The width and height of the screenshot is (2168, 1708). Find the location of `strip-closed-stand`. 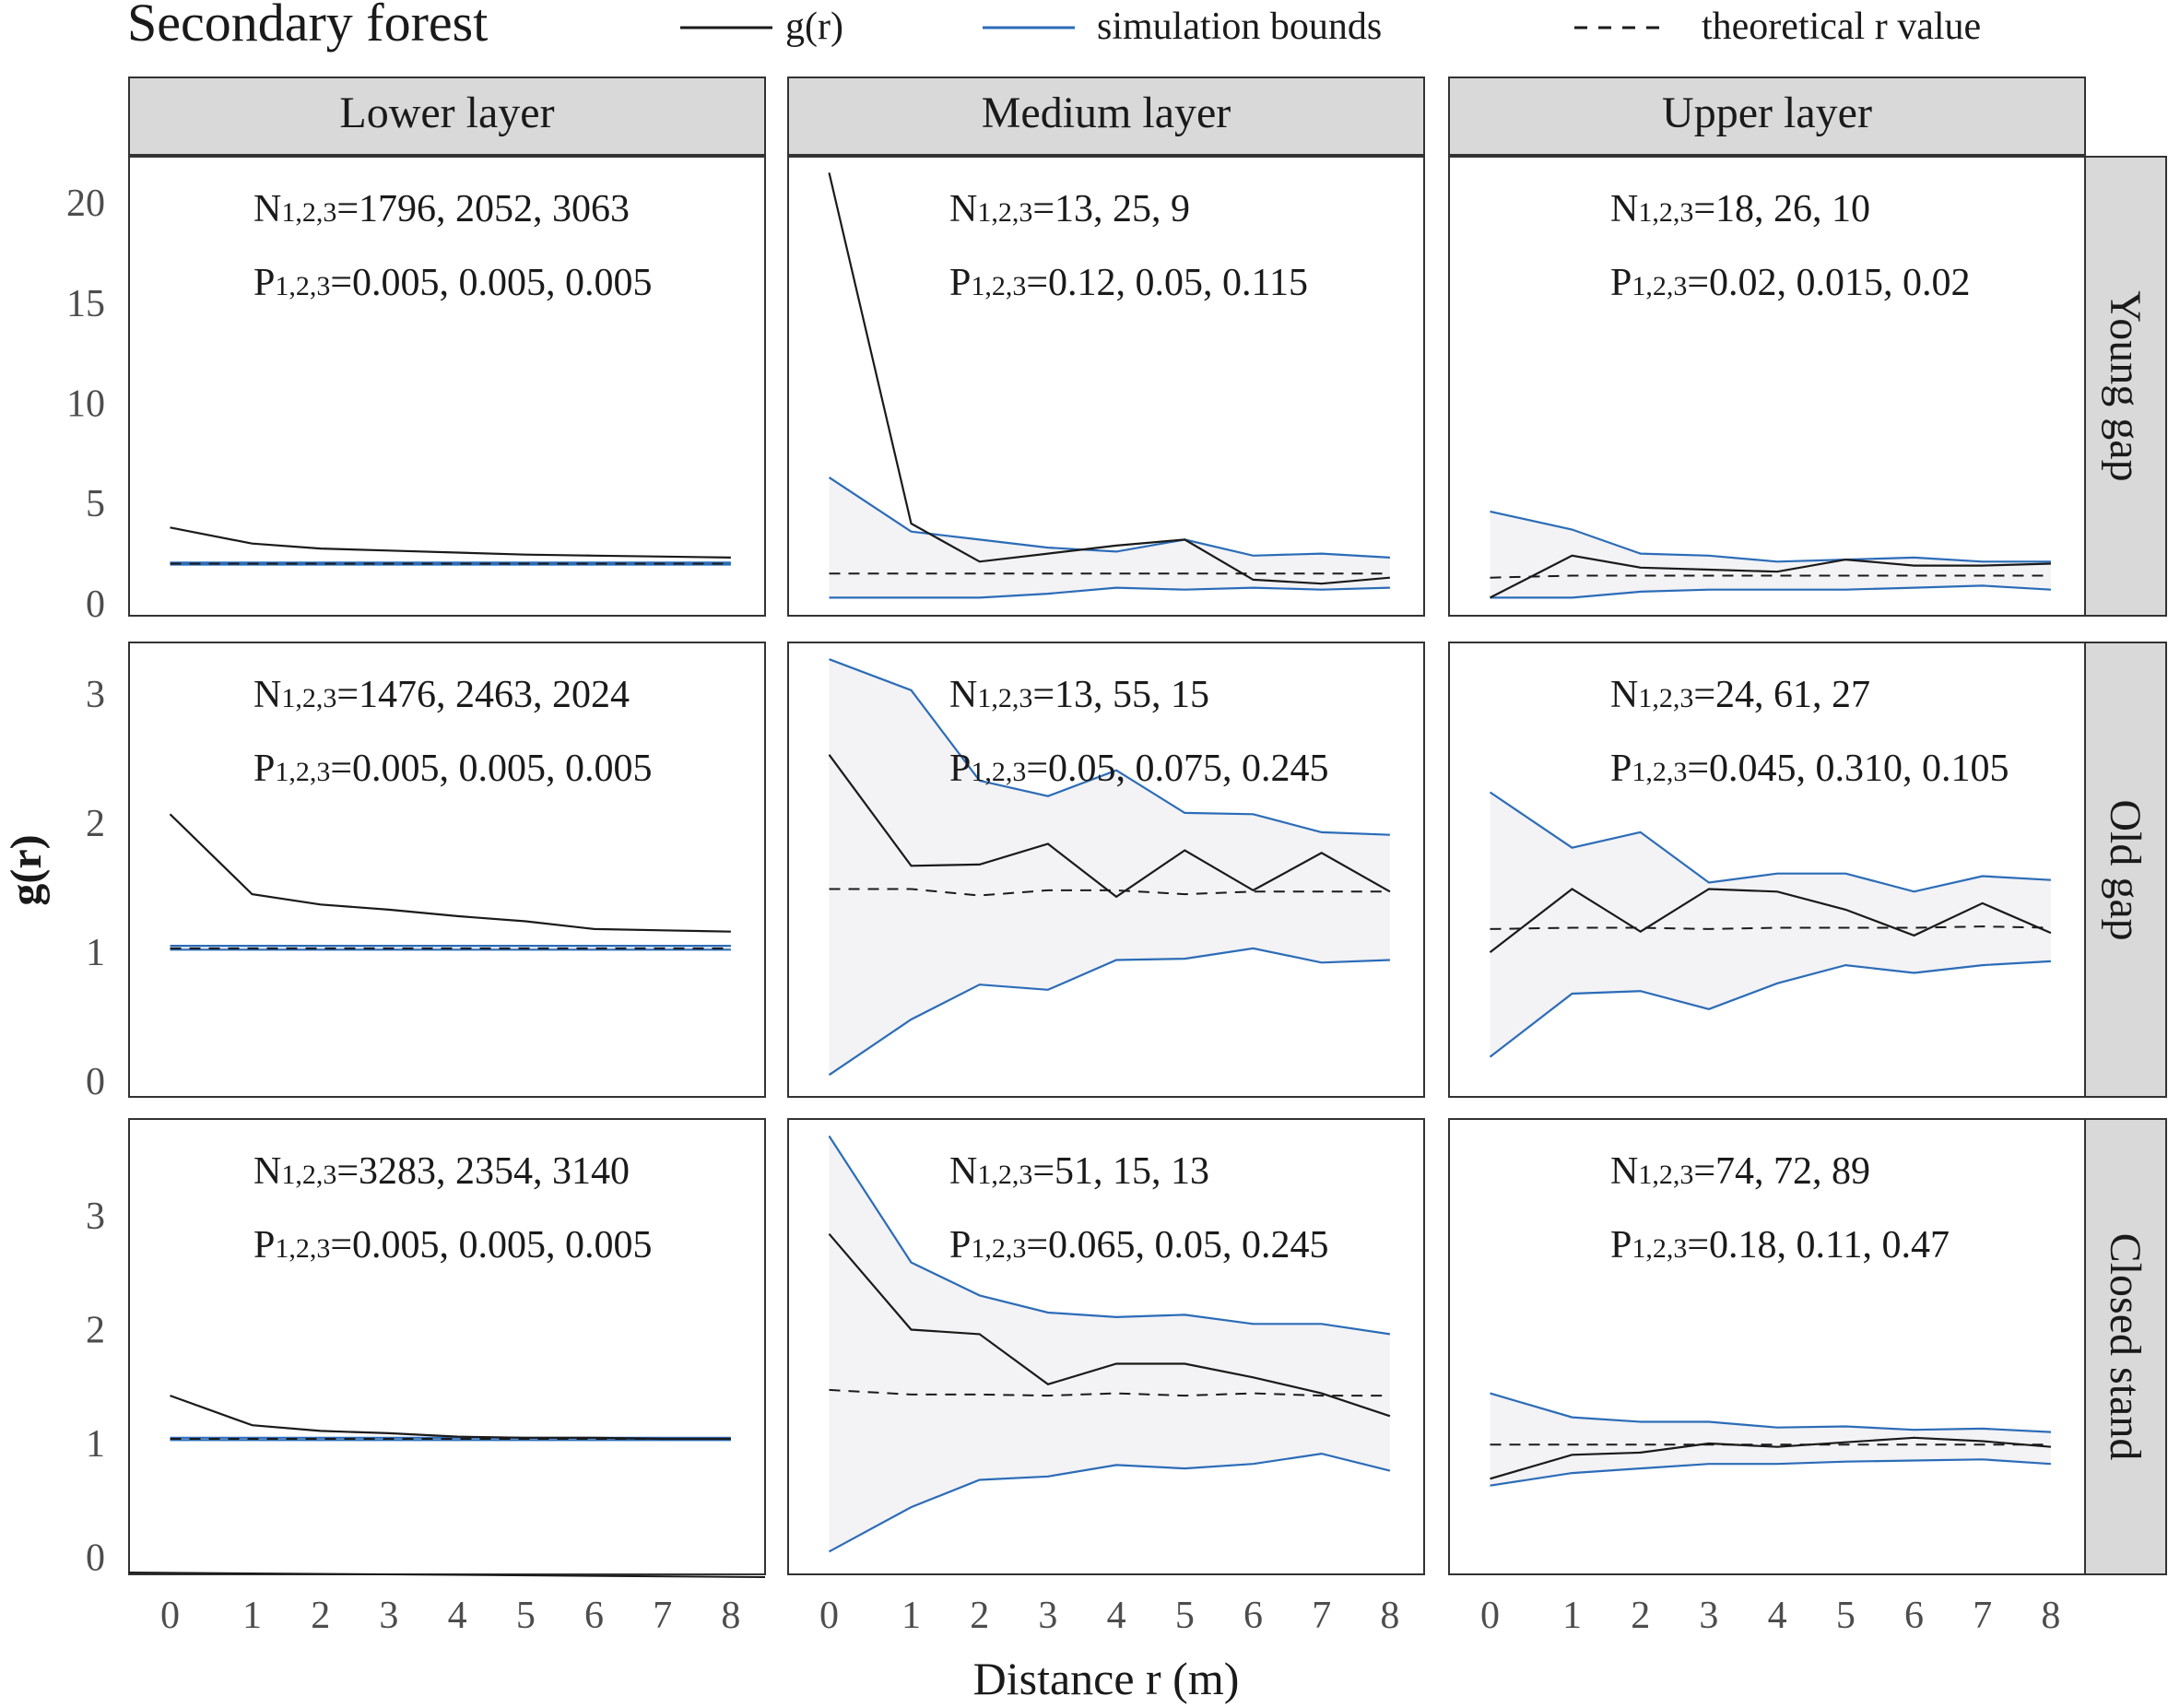

strip-closed-stand is located at coordinates (2125, 1346).